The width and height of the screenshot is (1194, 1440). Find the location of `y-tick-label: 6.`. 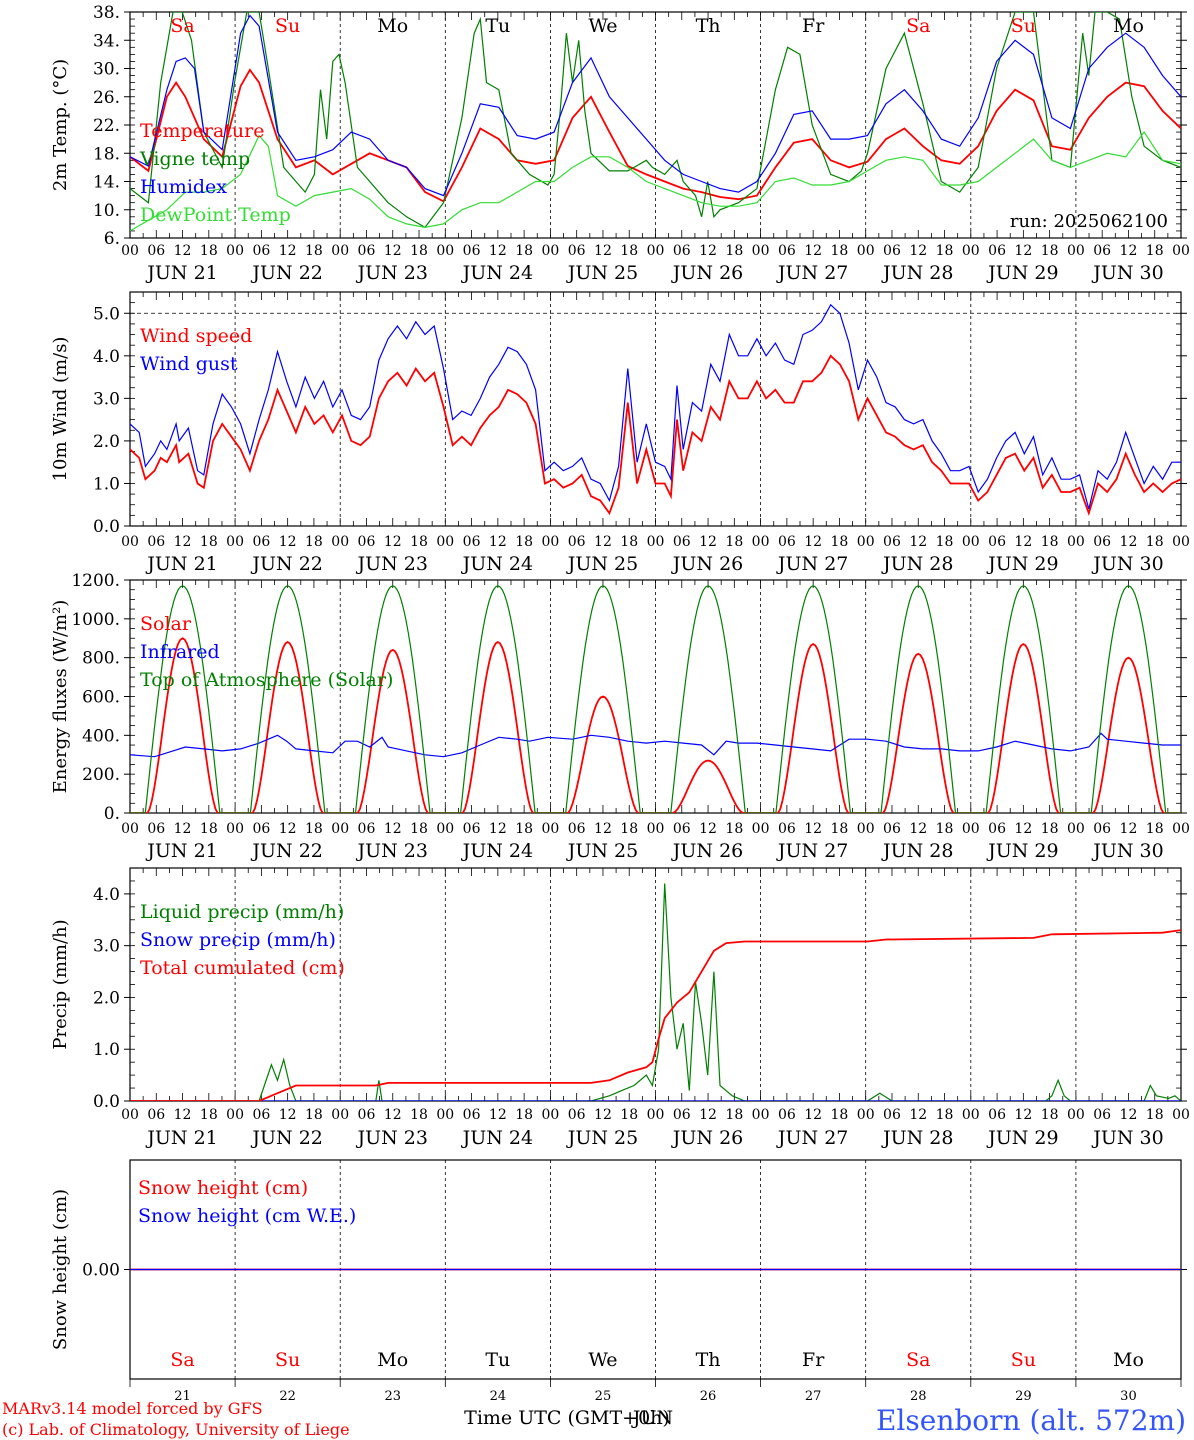

y-tick-label: 6. is located at coordinates (112, 239).